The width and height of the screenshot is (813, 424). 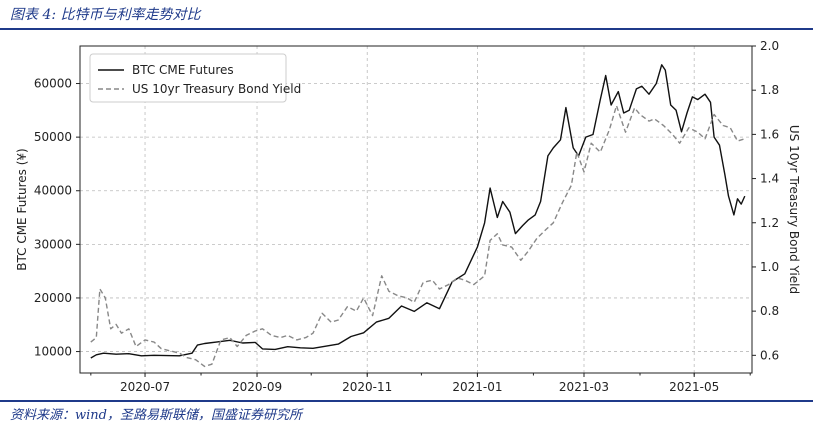 I want to click on y-right-tick-label: 1.4, so click(x=769, y=179).